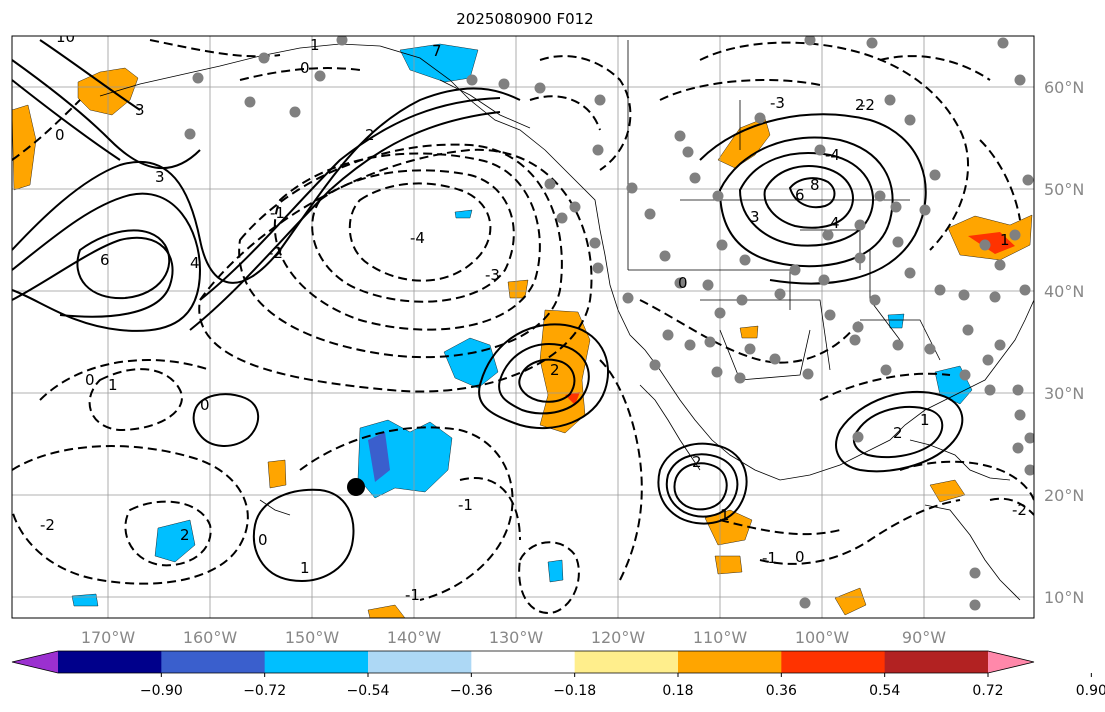 This screenshot has width=1105, height=712. Describe the element at coordinates (368, 691) in the screenshot. I see `colorbar-tick-label: −0.54` at that location.